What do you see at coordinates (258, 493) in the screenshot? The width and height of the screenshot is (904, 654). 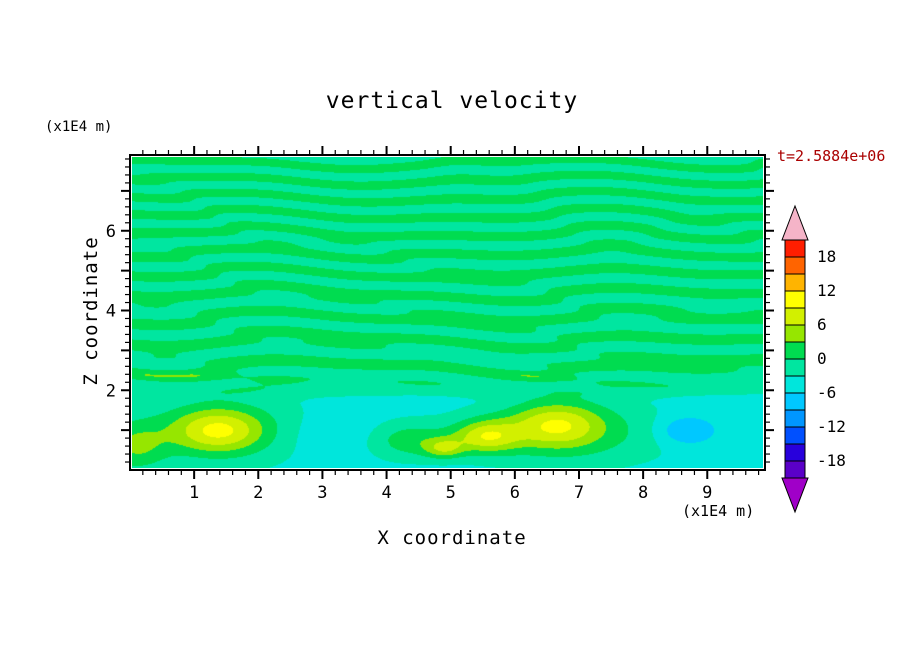 I see `x-tick-label: 2` at bounding box center [258, 493].